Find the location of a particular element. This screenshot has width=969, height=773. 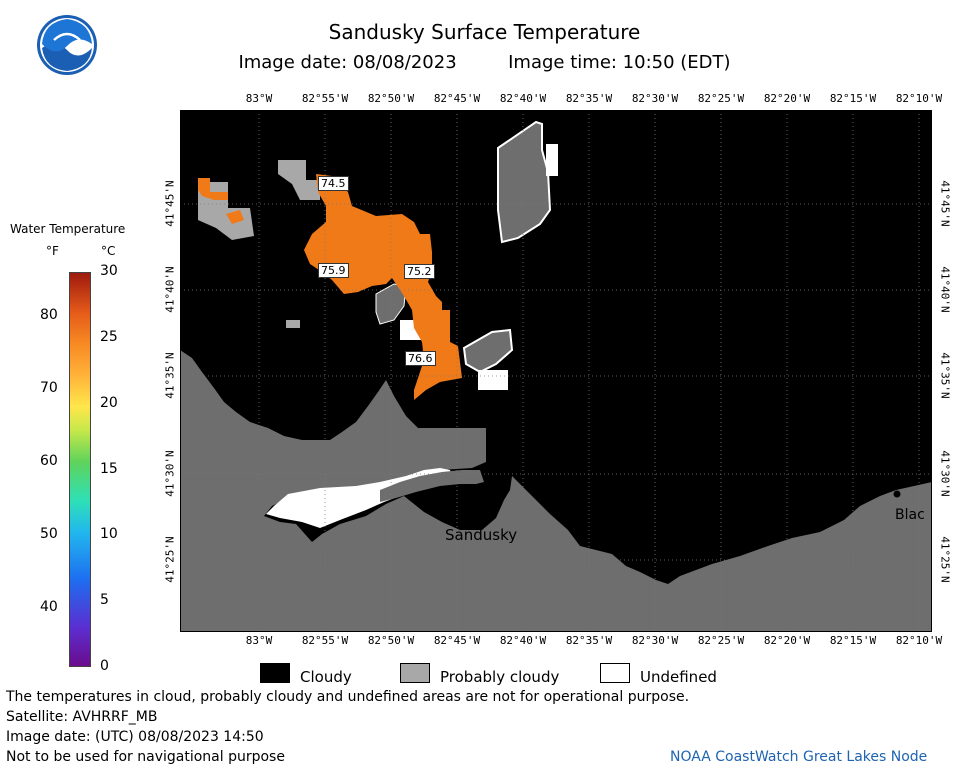

lat-tick-right: 41°30'N is located at coordinates (945, 473).